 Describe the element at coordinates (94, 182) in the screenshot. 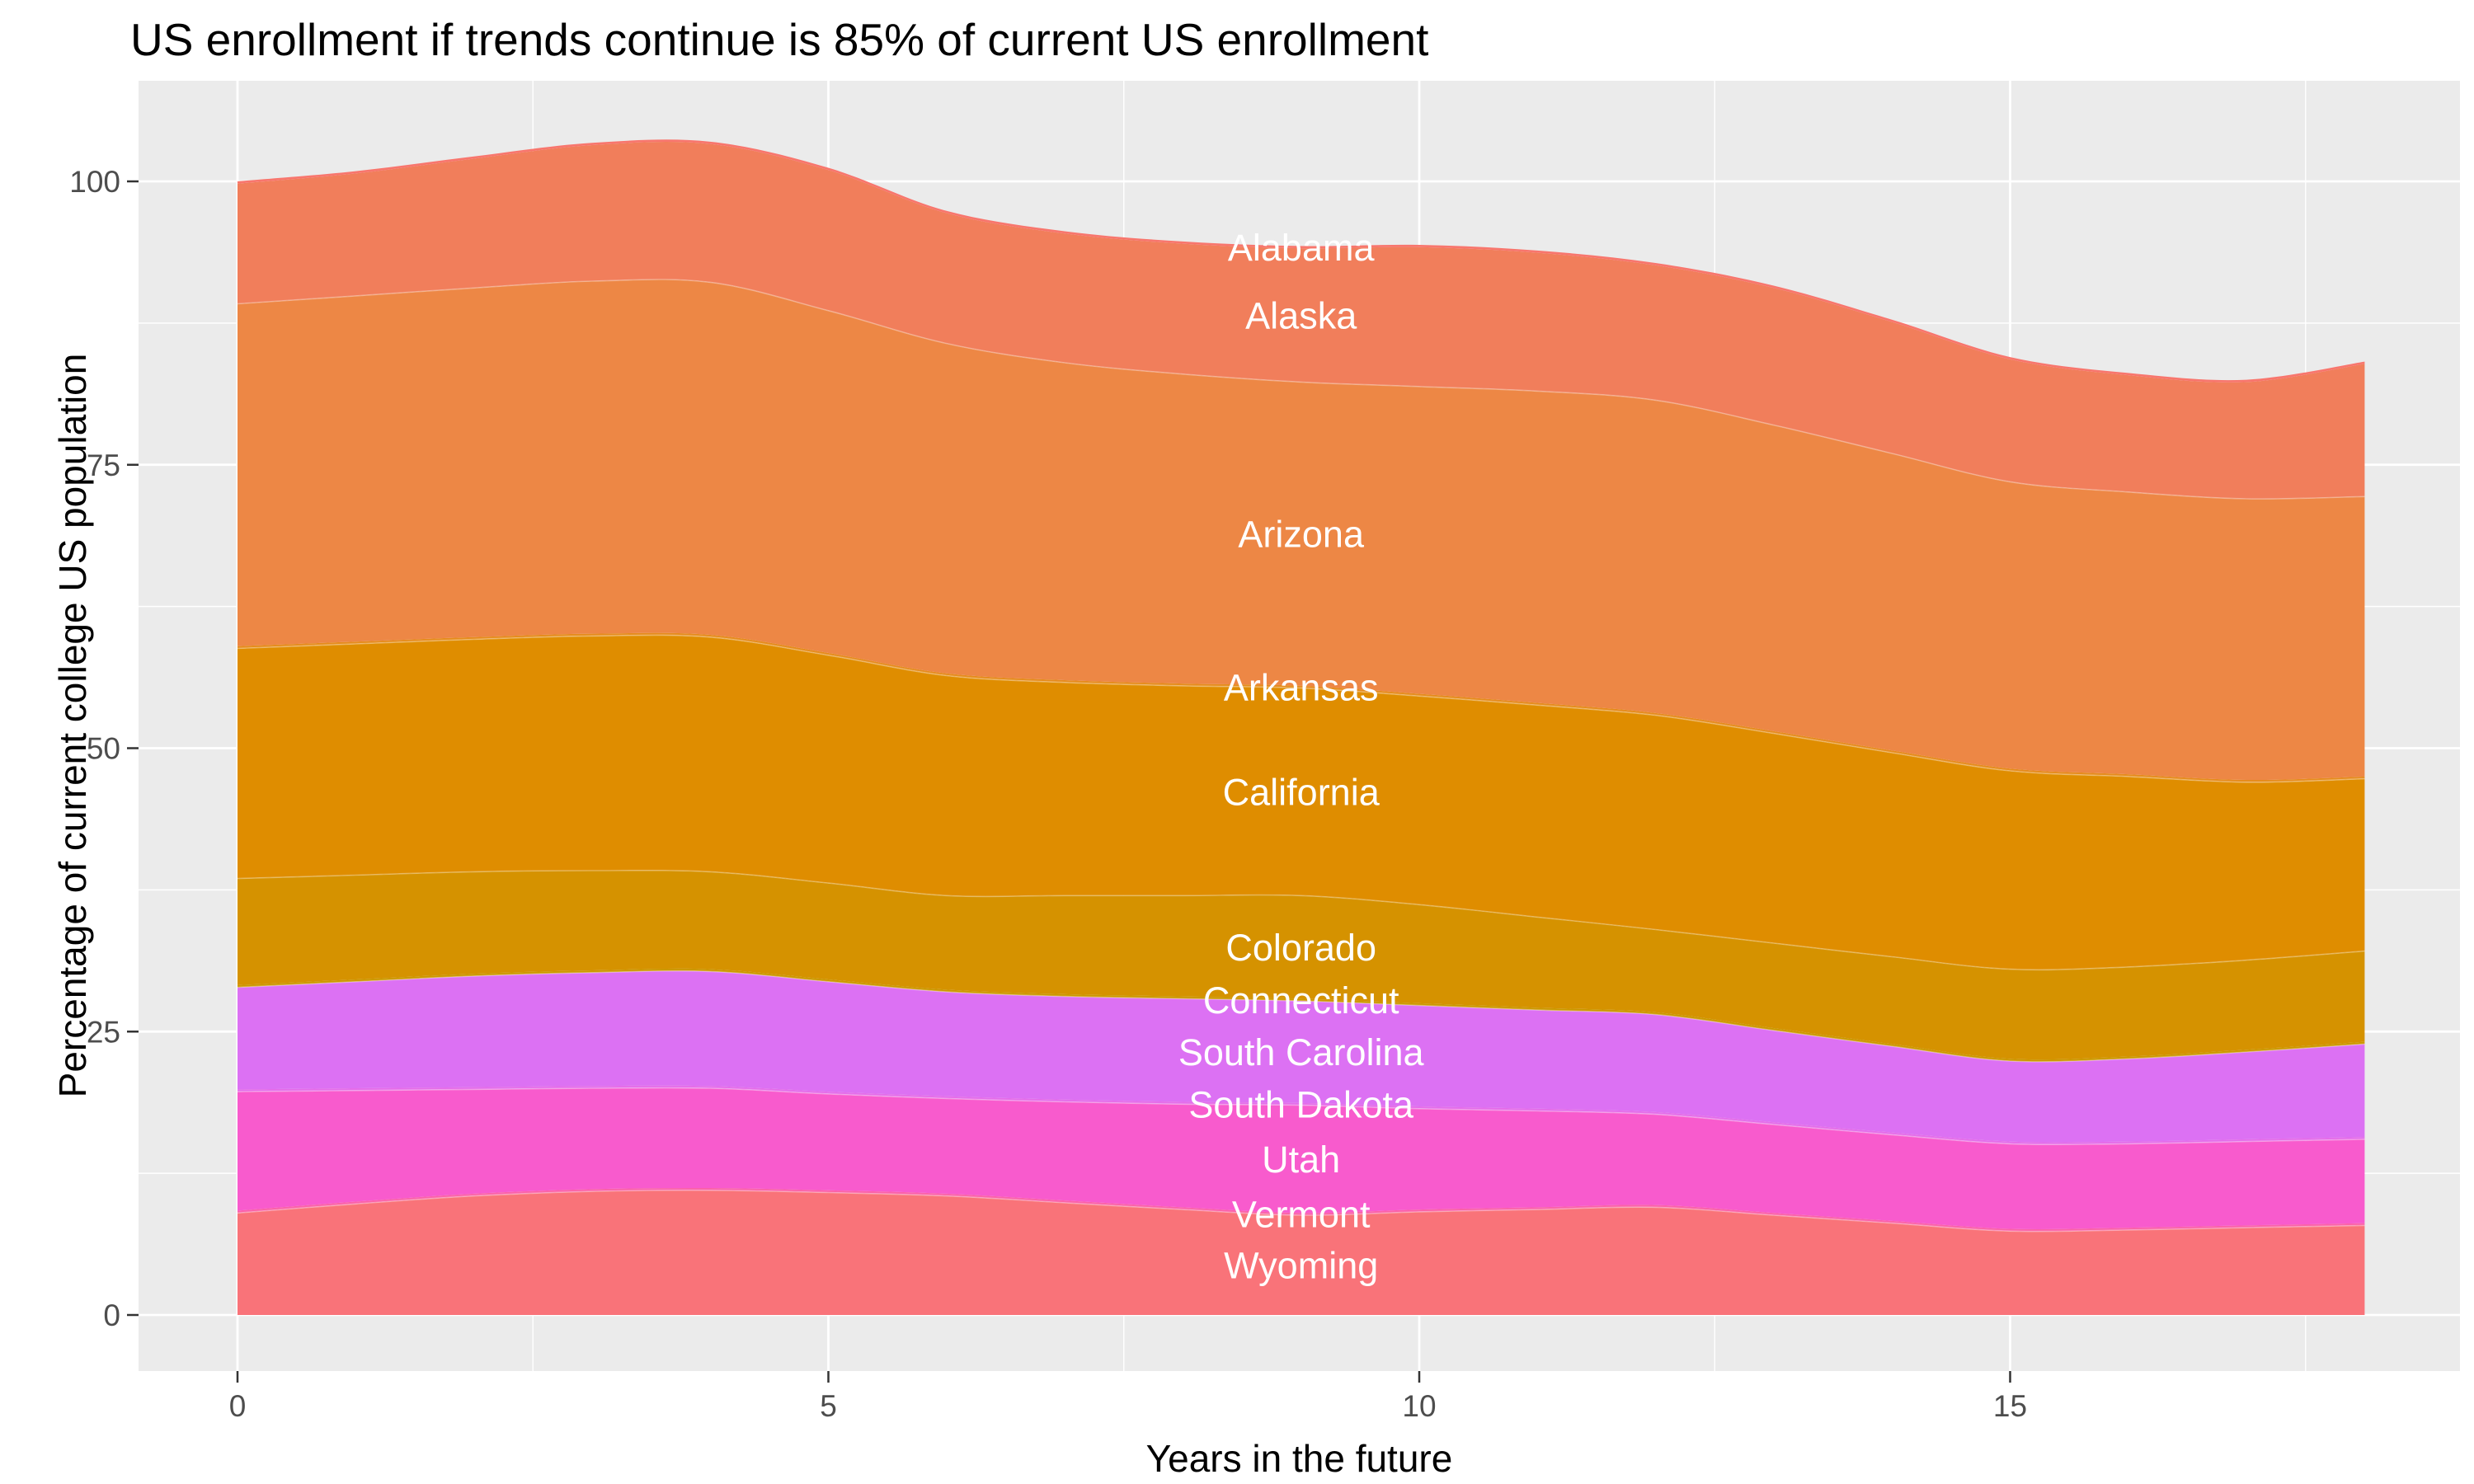

I see `y-tick-label: 100` at that location.